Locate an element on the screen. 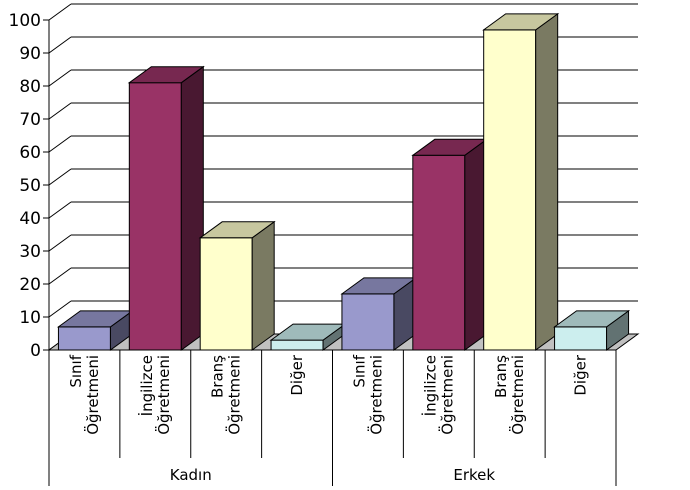 This screenshot has width=690, height=490. y-tick-label: 100 is located at coordinates (25, 21).